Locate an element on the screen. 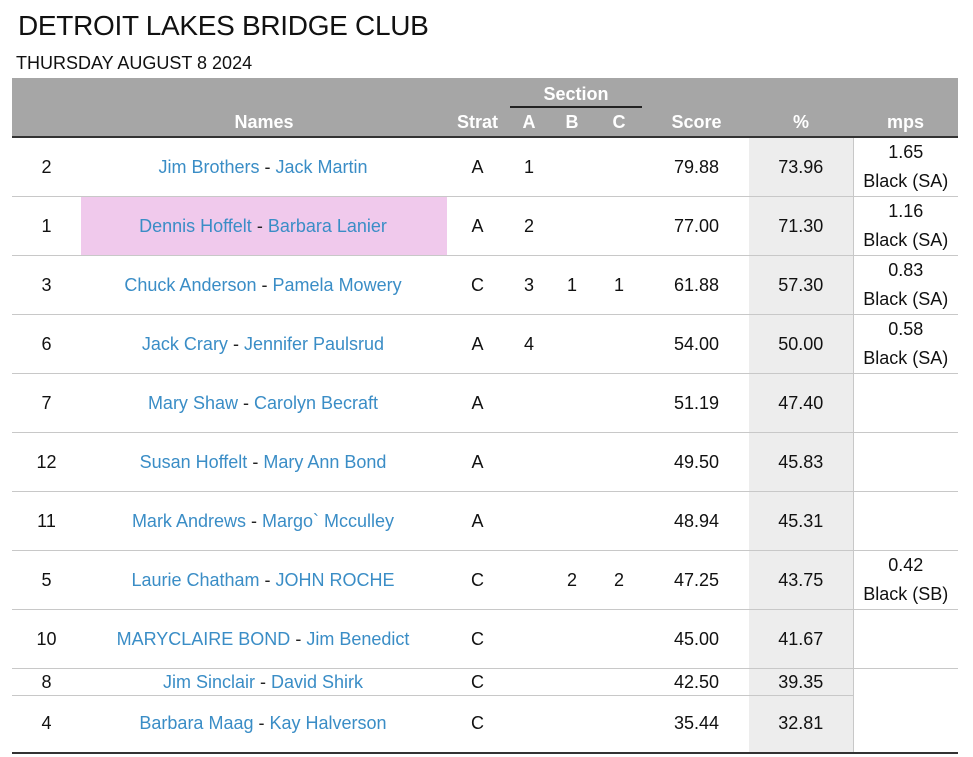 This screenshot has height=757, width=973. player-1-link: Susan Hoffelt is located at coordinates (193, 461).